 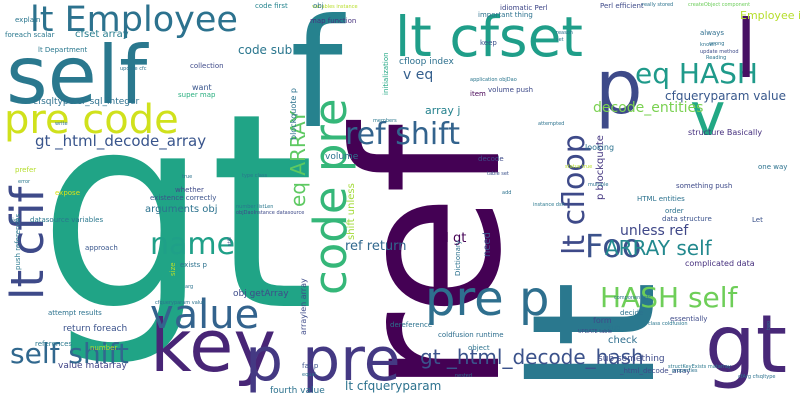 What do you see at coordinates (600, 147) in the screenshot?
I see `cloud-word: looking` at bounding box center [600, 147].